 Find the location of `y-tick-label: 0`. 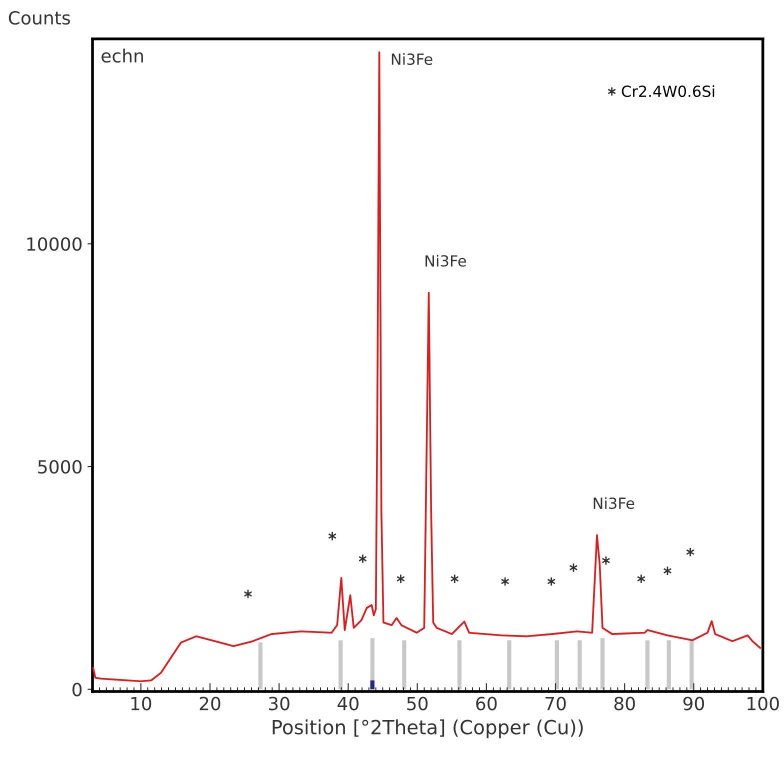

y-tick-label: 0 is located at coordinates (77, 689).